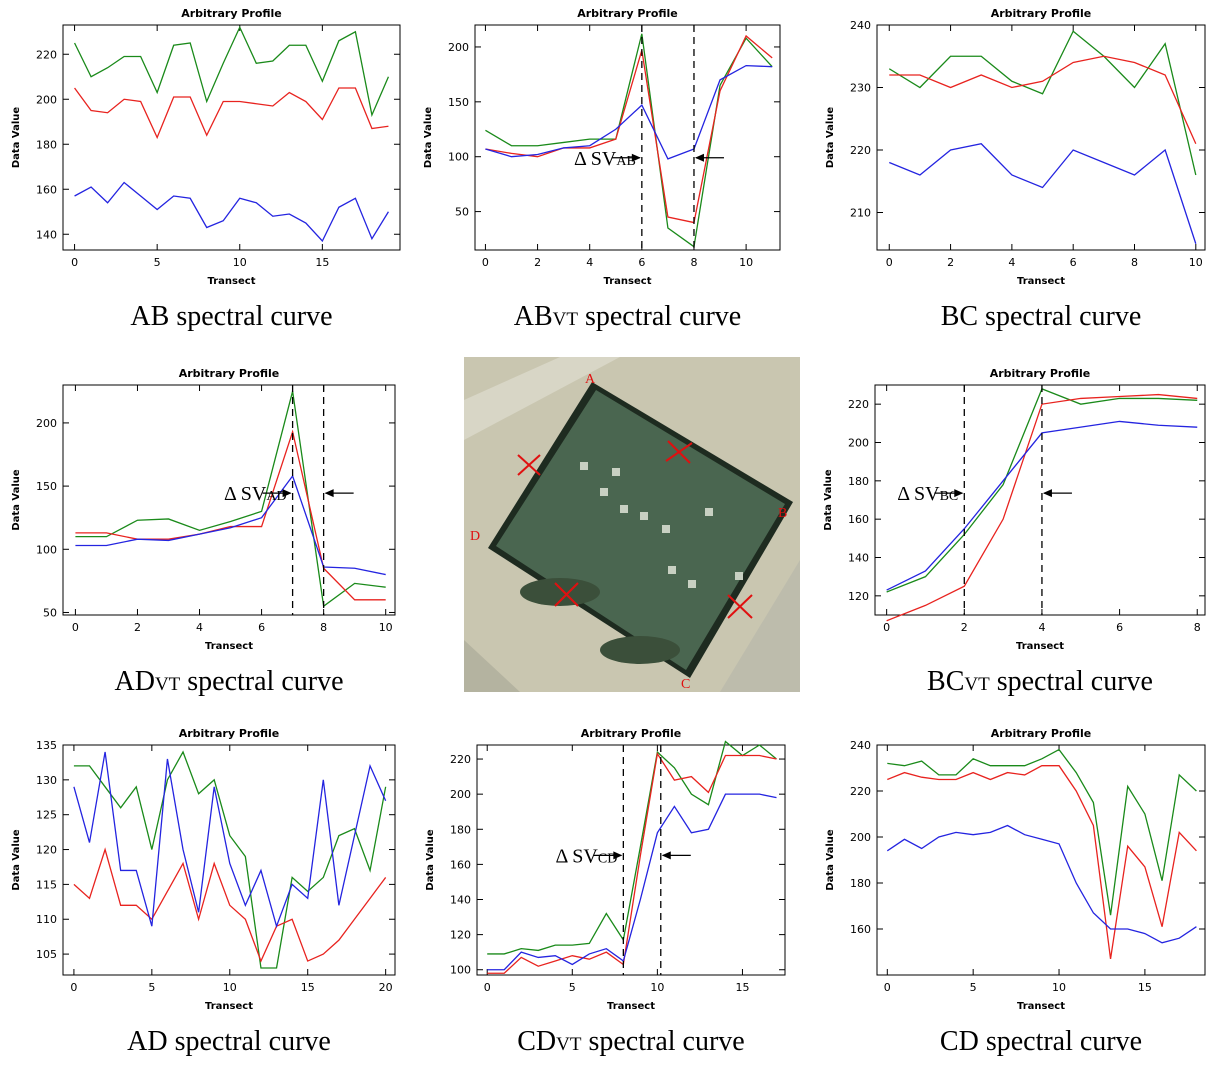  What do you see at coordinates (860, 213) in the screenshot?
I see `y-tick-label: 210` at bounding box center [860, 213].